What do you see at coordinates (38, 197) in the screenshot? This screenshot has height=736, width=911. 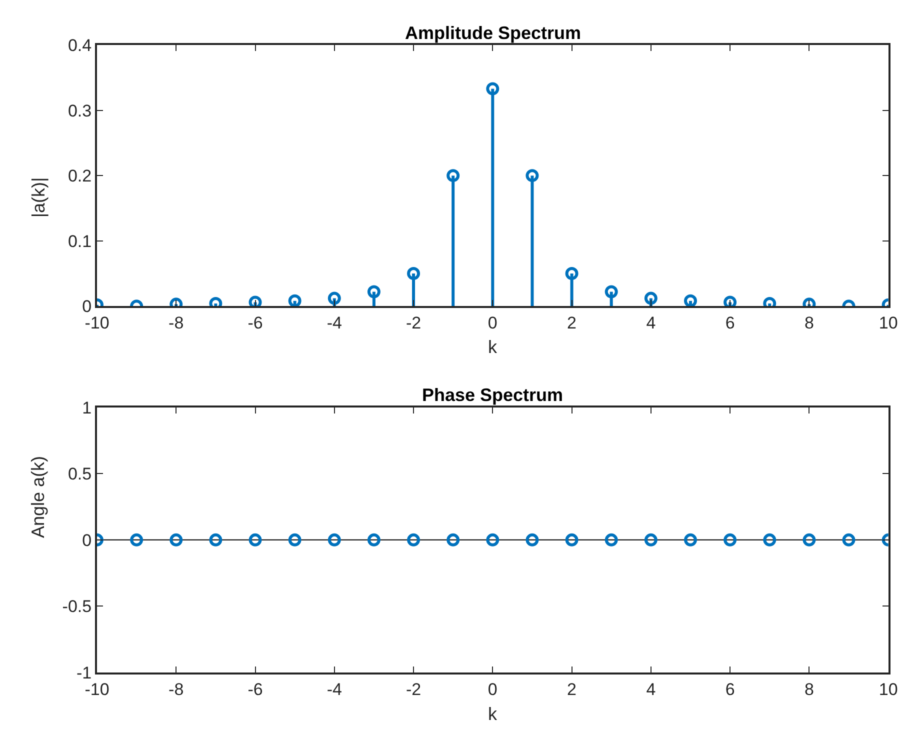 I see `y-axis-title: |a(k)|` at bounding box center [38, 197].